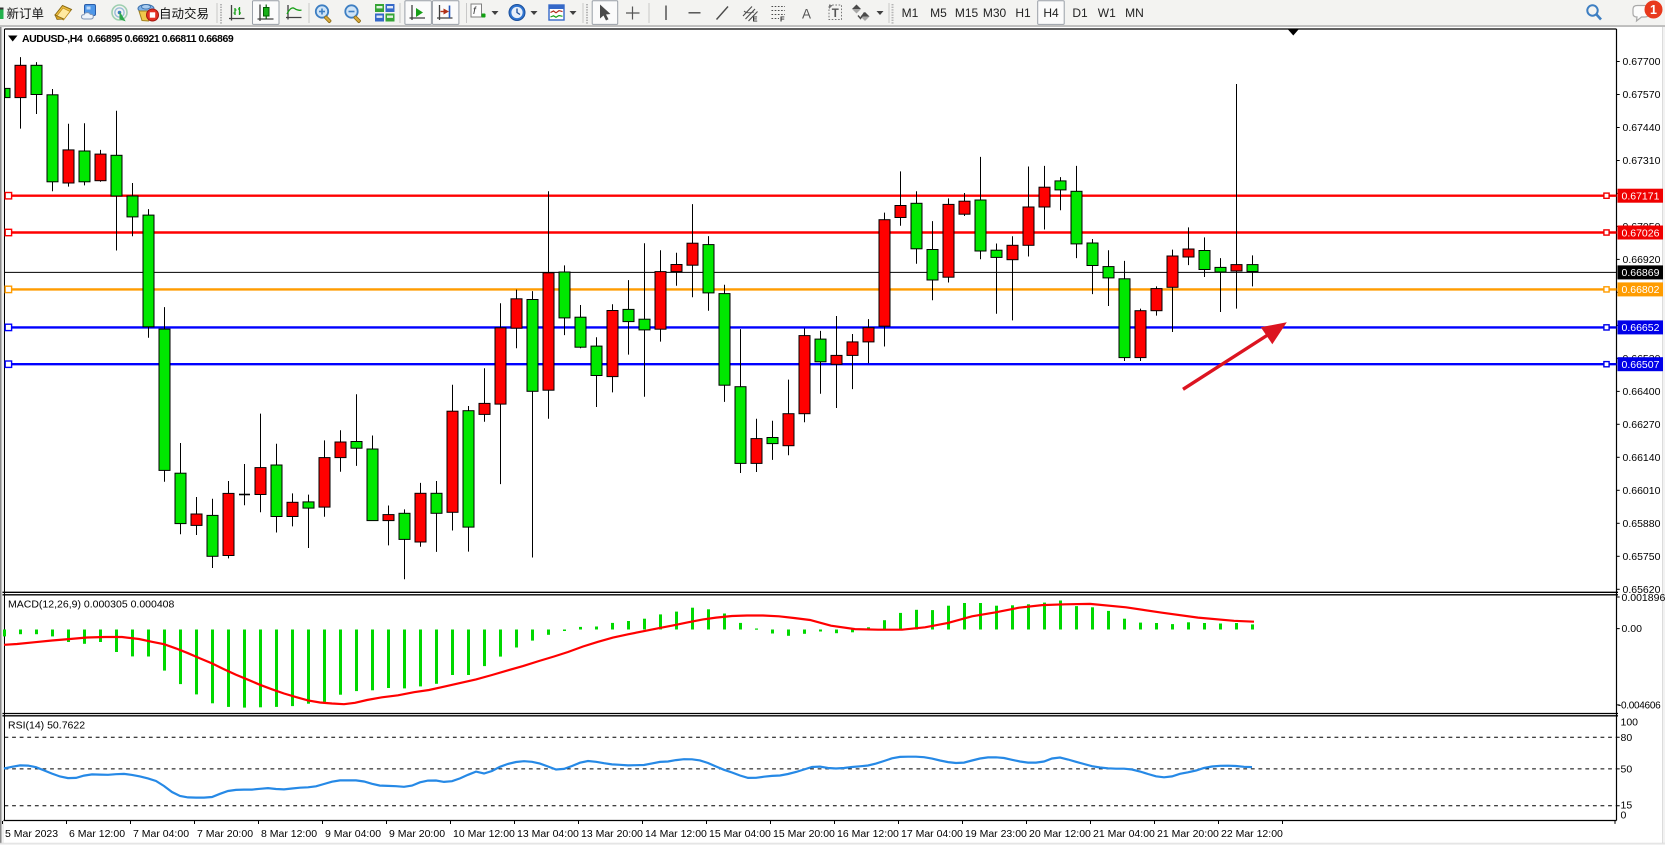 The height and width of the screenshot is (845, 1665). Describe the element at coordinates (417, 834) in the screenshot. I see `svg-text: 9 Mar 20:00` at that location.